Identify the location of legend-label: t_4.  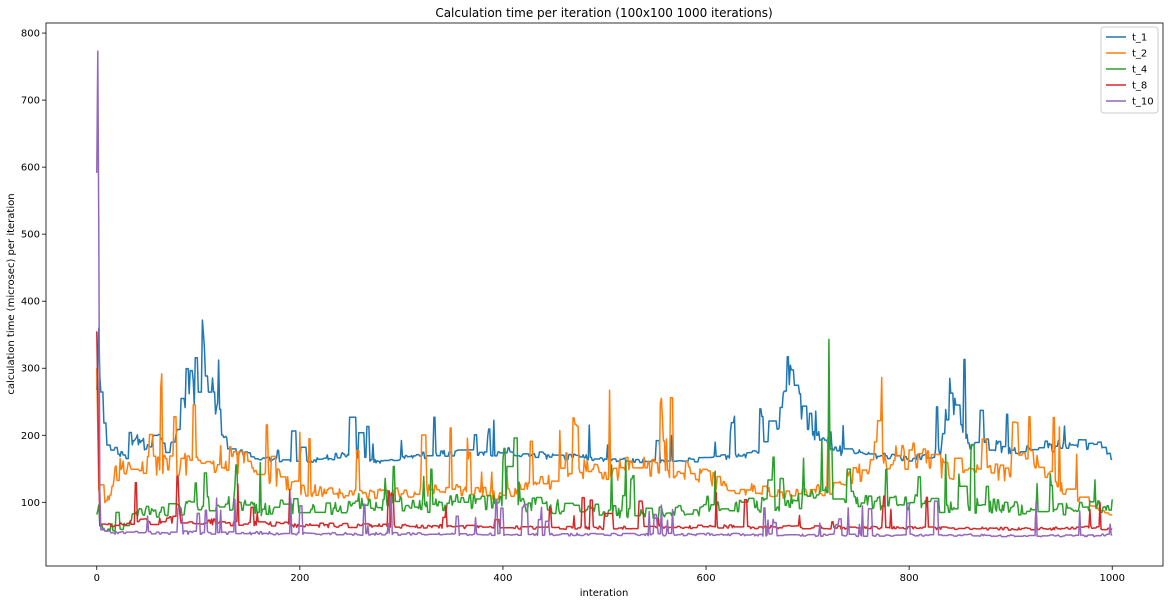
(1139, 70).